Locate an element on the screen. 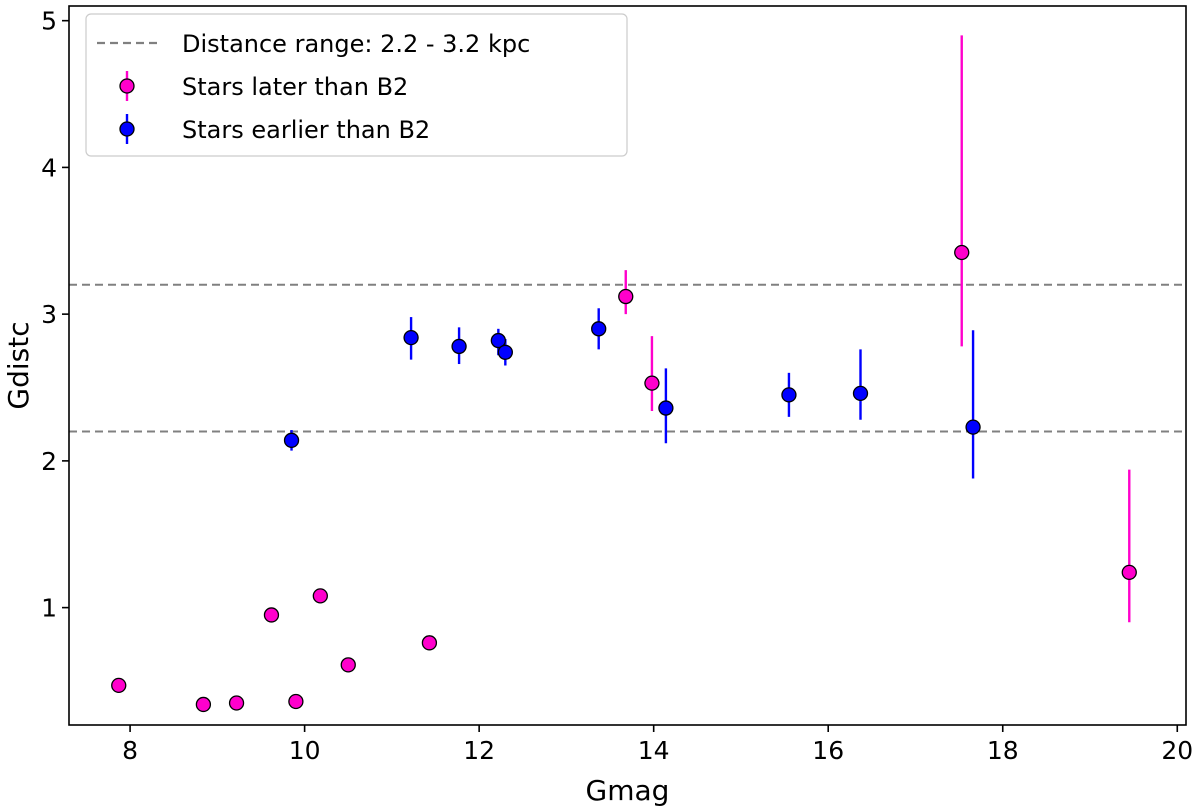 Image resolution: width=1200 pixels, height=808 pixels. y-tick-label: 5 is located at coordinates (49, 21).